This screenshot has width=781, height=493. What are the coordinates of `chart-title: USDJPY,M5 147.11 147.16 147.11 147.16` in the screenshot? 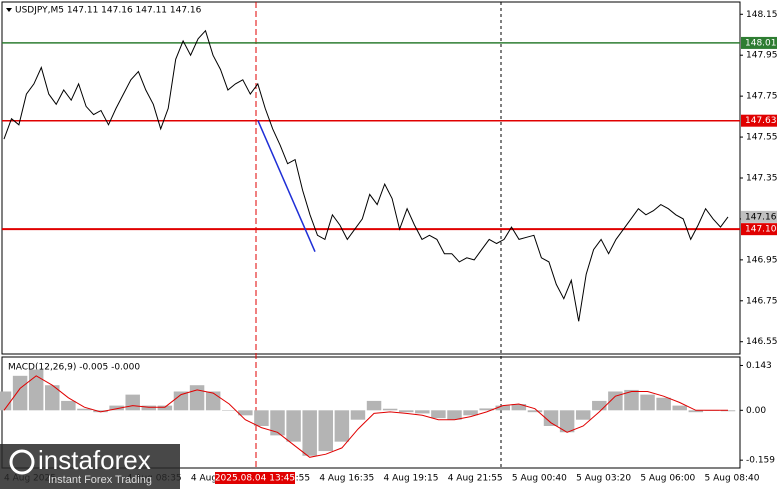 It's located at (108, 11).